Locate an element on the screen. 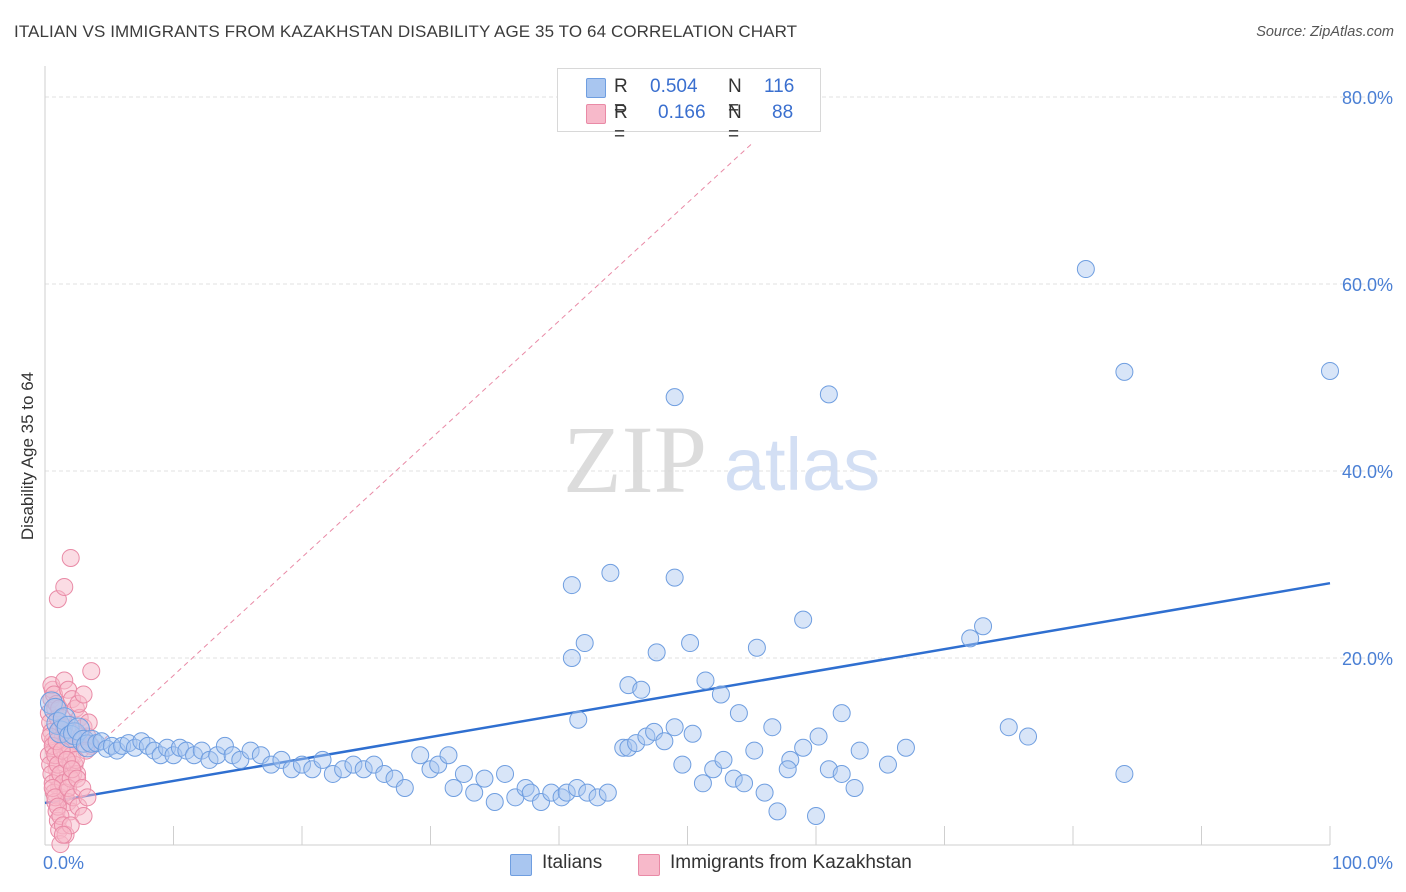  y-tick-label: 40.0% is located at coordinates (1367, 472).